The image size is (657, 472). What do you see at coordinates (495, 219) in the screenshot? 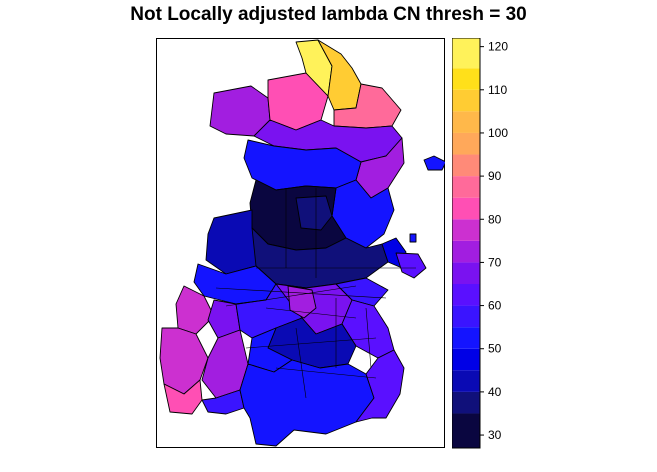
I see `legend-tick-label: 80` at bounding box center [495, 219].